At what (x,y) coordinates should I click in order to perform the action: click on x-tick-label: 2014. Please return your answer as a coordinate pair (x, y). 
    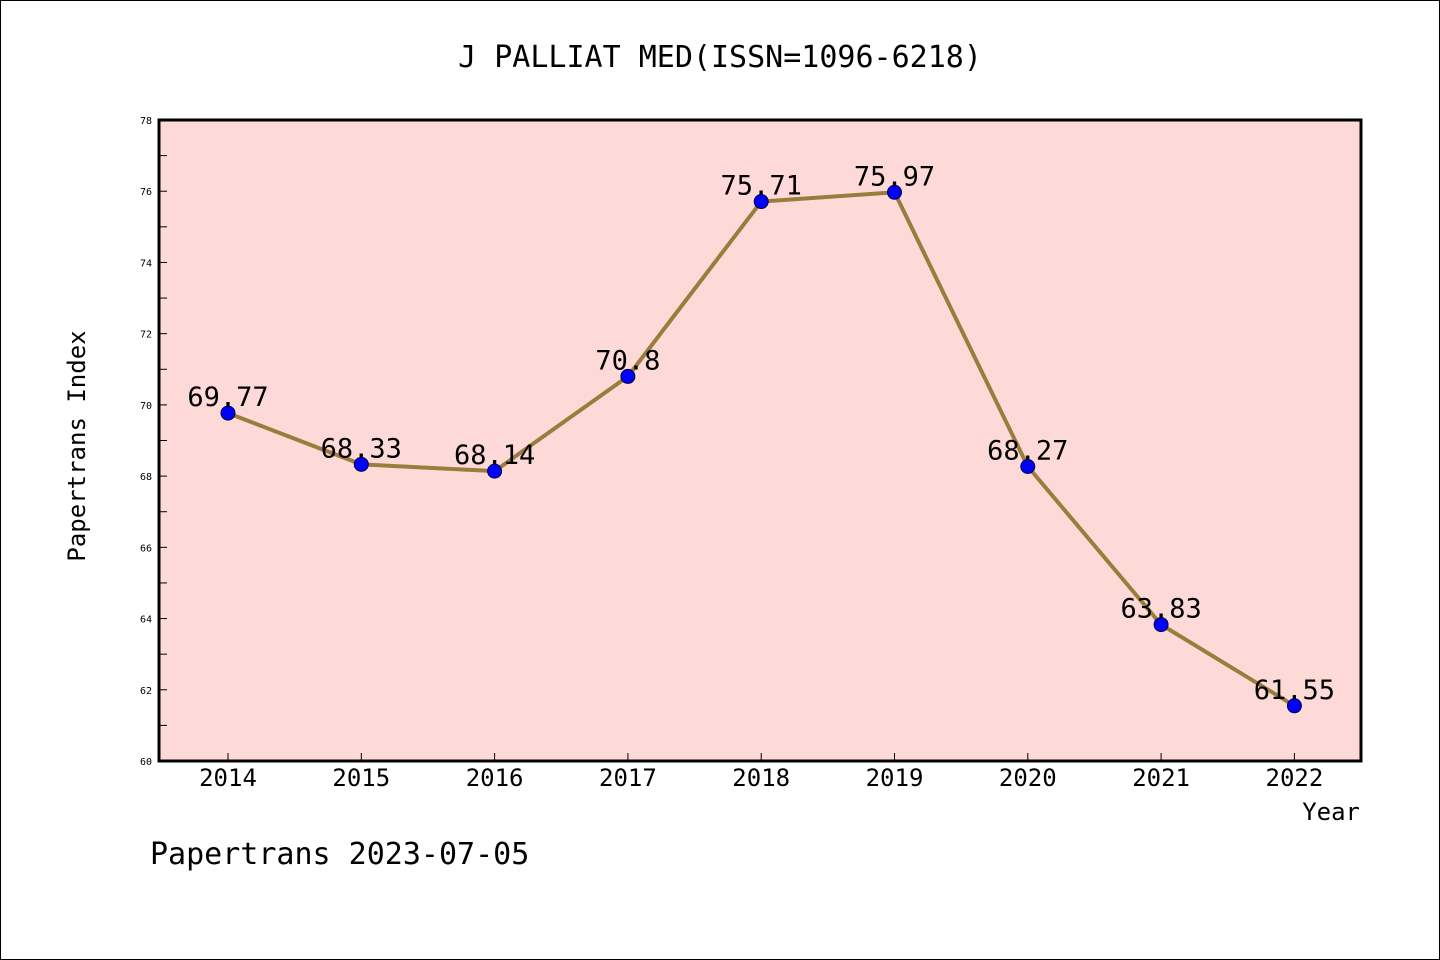
    Looking at the image, I should click on (228, 778).